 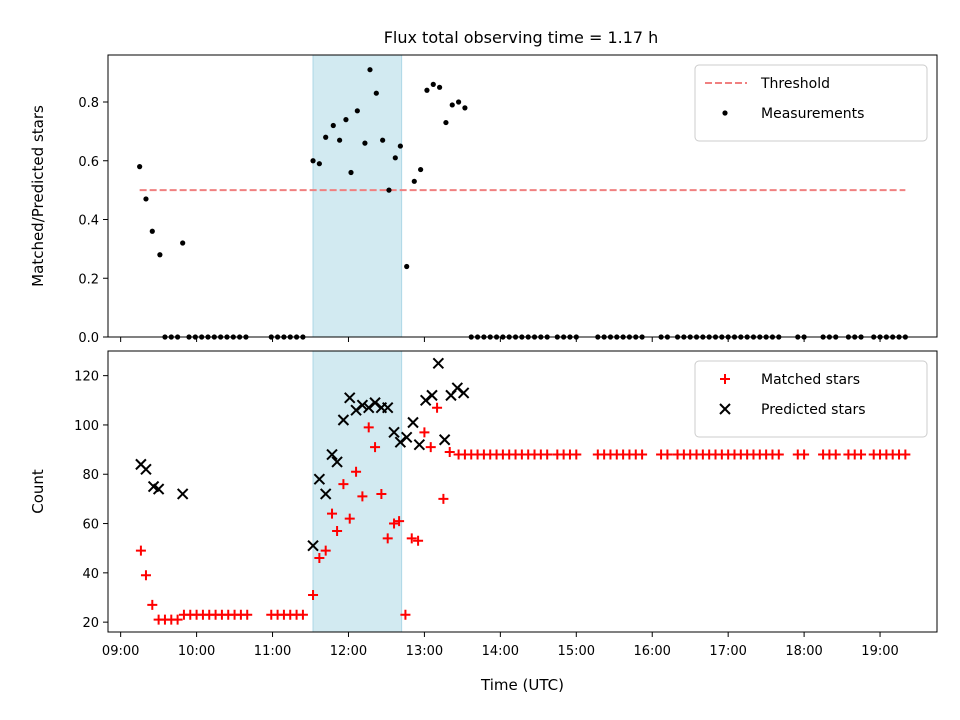 I want to click on y-tick-label: 0.4, so click(x=88, y=221).